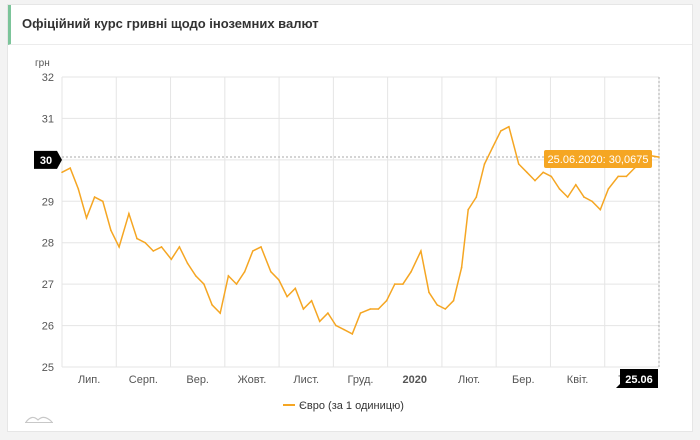  Describe the element at coordinates (578, 380) in the screenshot. I see `x-tick-label: Квіт.` at that location.